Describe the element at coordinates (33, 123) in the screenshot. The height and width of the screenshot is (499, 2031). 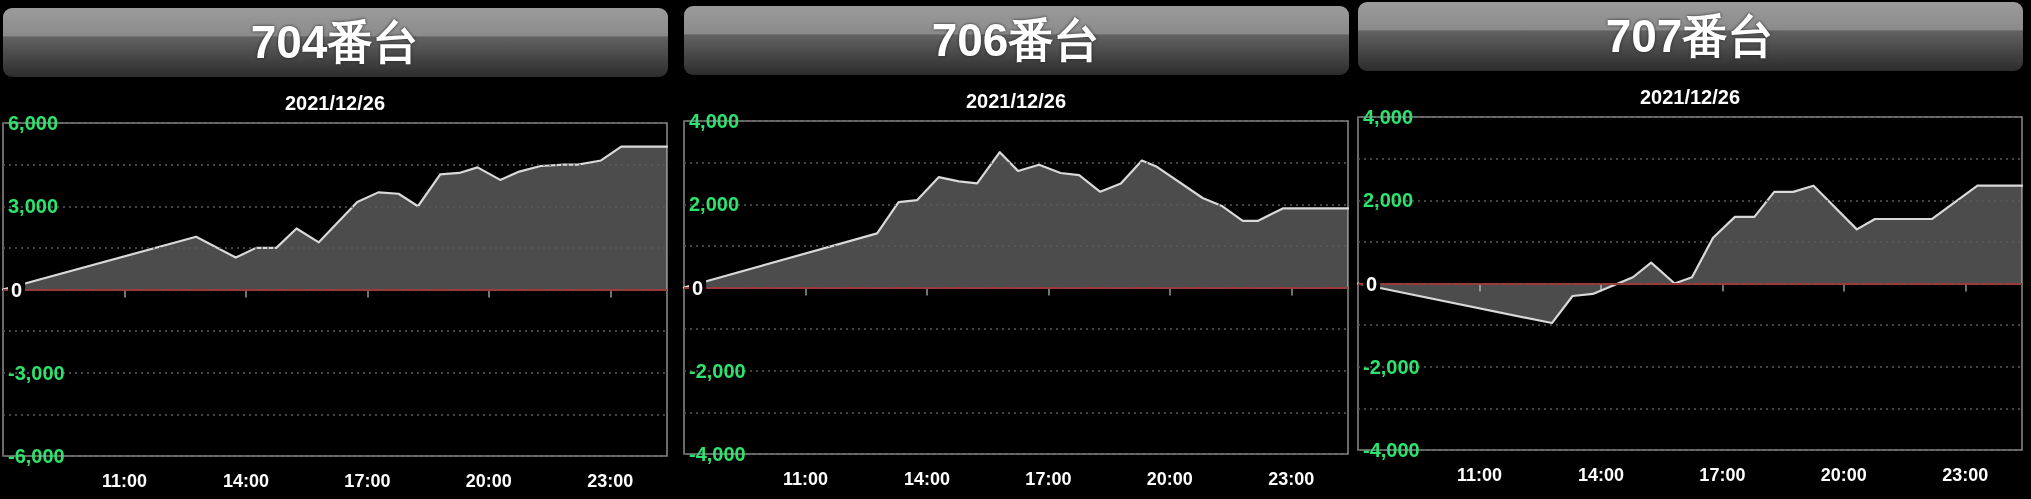
I see `y-tick-label: 6,000` at that location.